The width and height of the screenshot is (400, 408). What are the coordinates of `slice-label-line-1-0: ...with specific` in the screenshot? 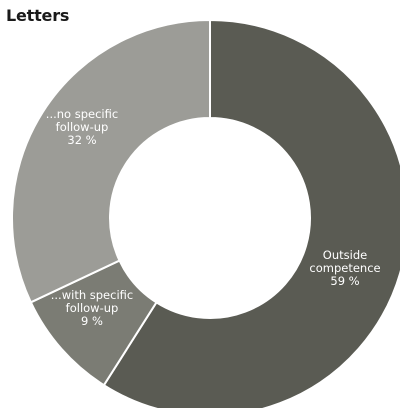 It's located at (92, 295).